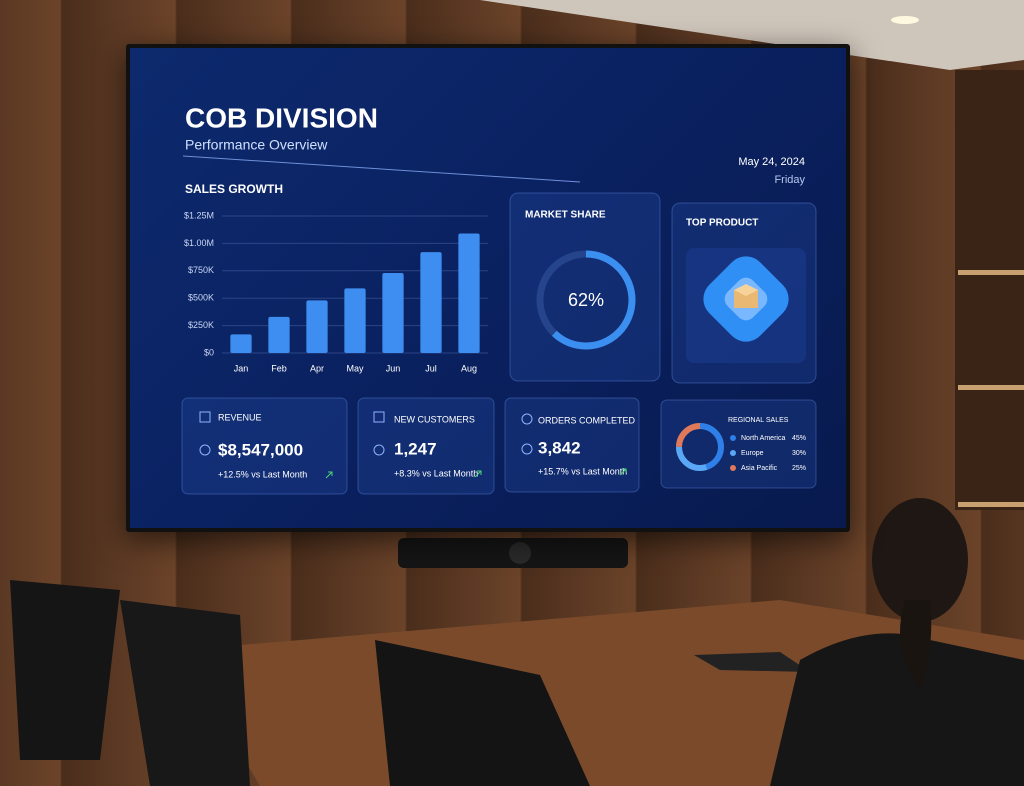 Image resolution: width=1024 pixels, height=786 pixels. What do you see at coordinates (920, 560) in the screenshot?
I see `person-head` at bounding box center [920, 560].